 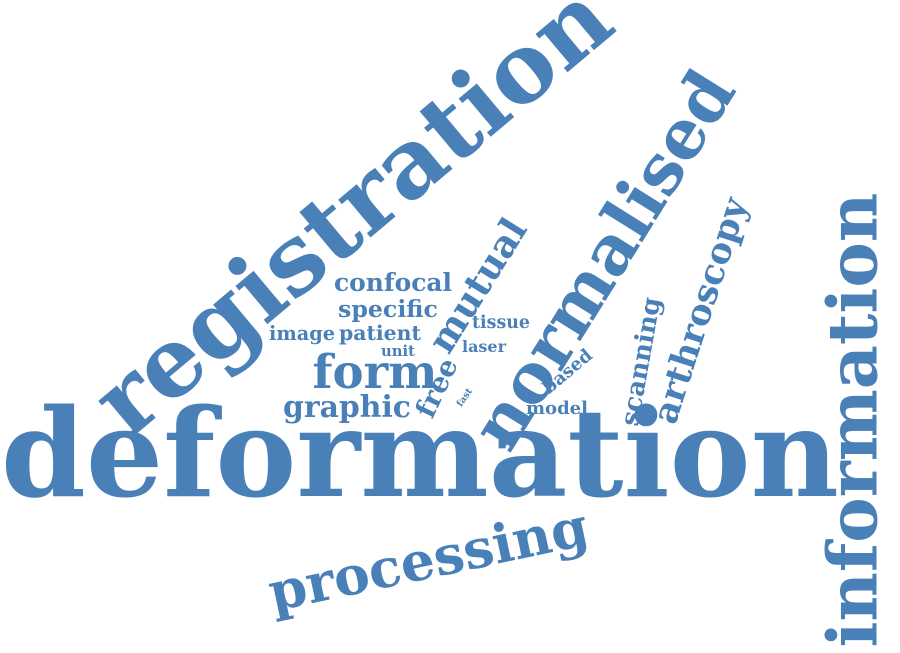 What do you see at coordinates (501, 322) in the screenshot?
I see `word-tissue: tissue` at bounding box center [501, 322].